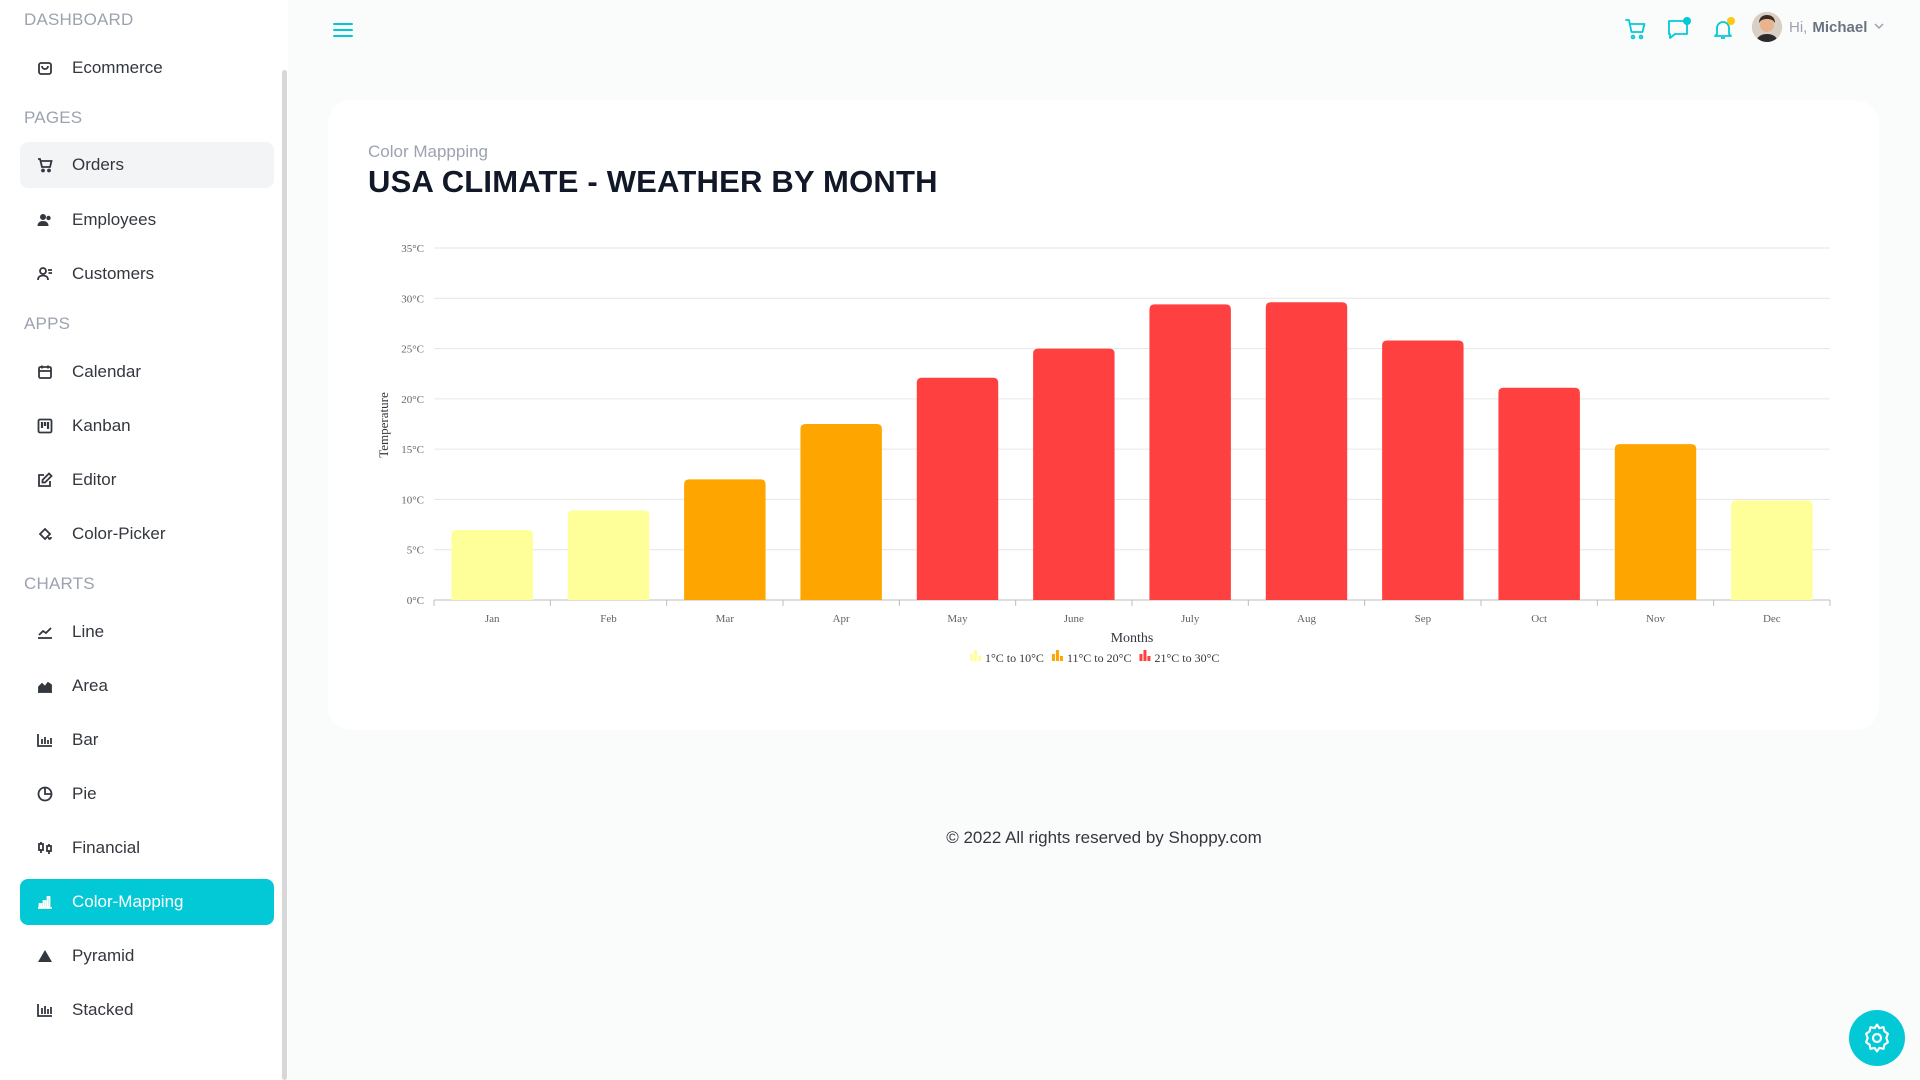  I want to click on financial-icon, so click(45, 848).